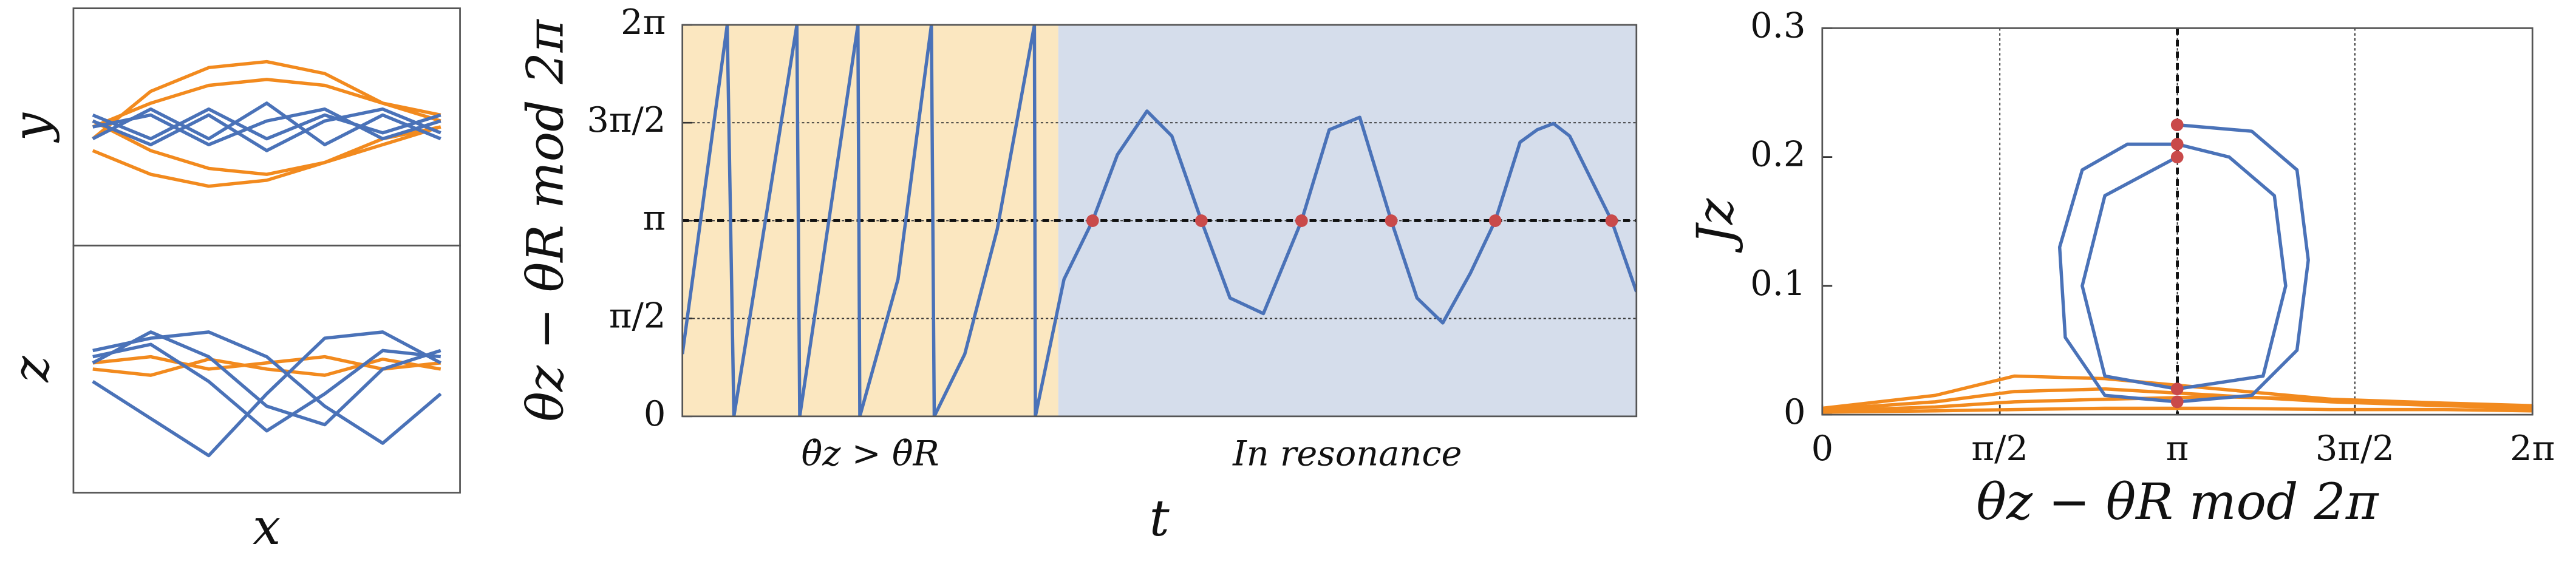 Image resolution: width=2576 pixels, height=564 pixels. What do you see at coordinates (2178, 448) in the screenshot?
I see `x-tick-label: π` at bounding box center [2178, 448].